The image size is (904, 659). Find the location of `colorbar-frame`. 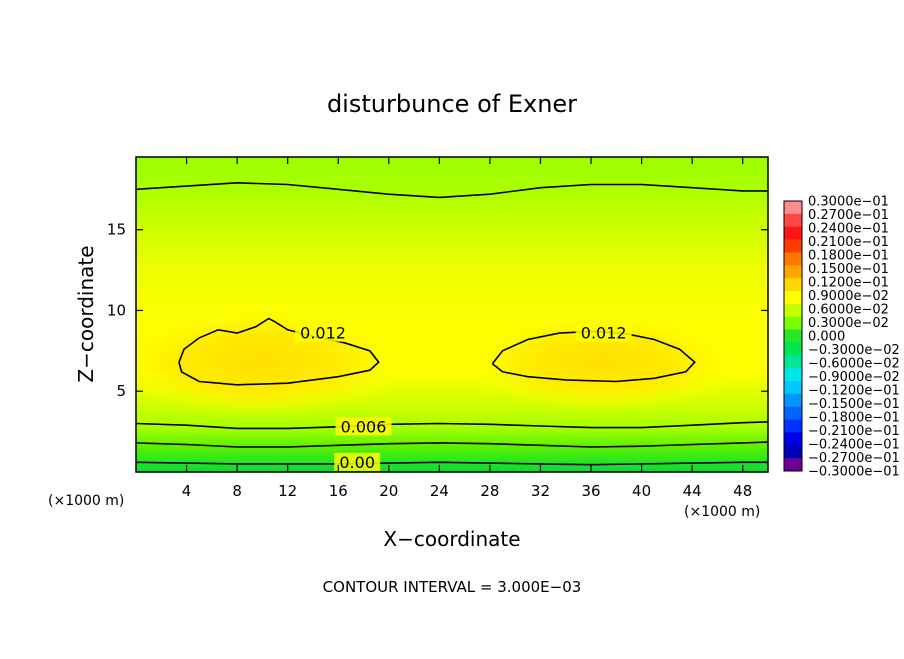

colorbar-frame is located at coordinates (793, 336).